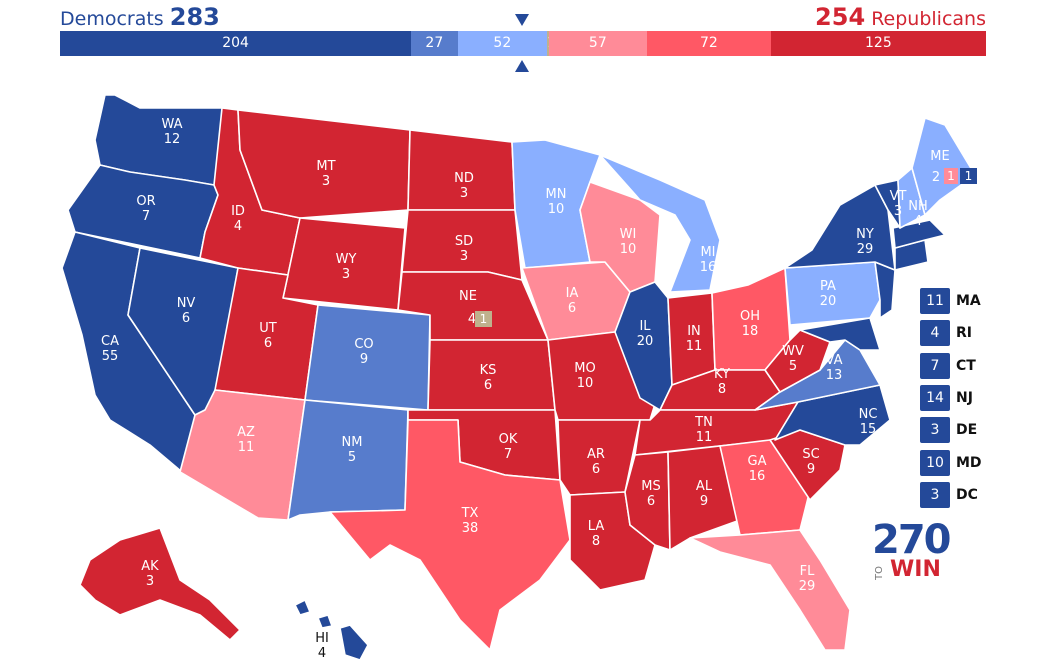 This screenshot has height=670, width=1050. I want to click on label-la-ev: 8, so click(596, 541).